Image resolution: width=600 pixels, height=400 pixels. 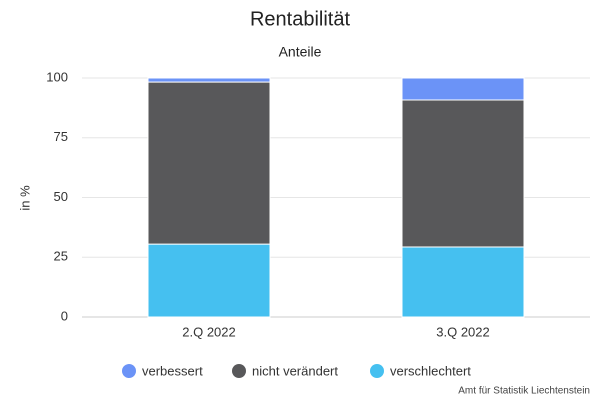 What do you see at coordinates (57, 76) in the screenshot?
I see `y-tick-label: 100` at bounding box center [57, 76].